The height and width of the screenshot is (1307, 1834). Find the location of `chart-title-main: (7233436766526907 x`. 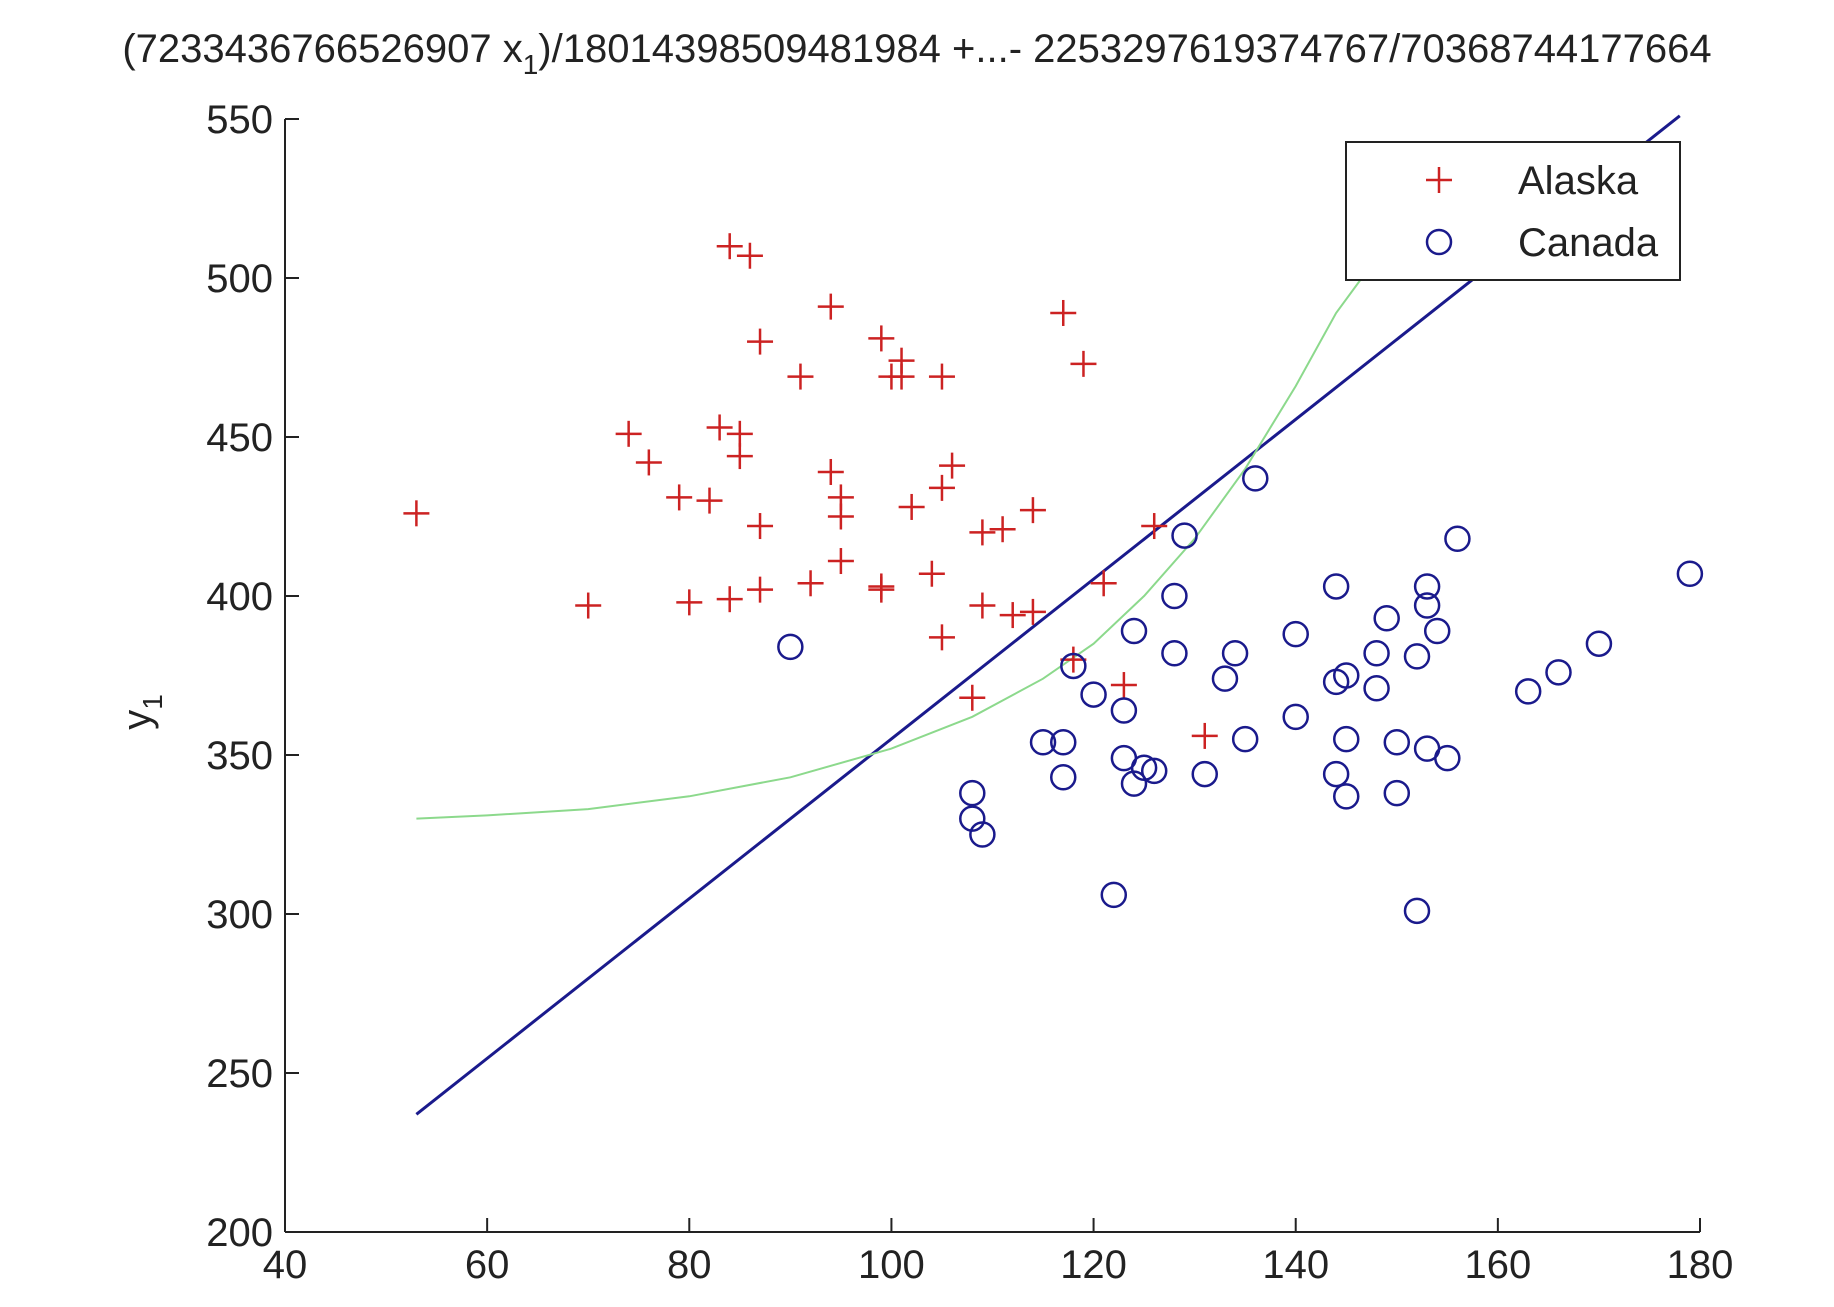

chart-title-main: (7233436766526907 x is located at coordinates (322, 49).